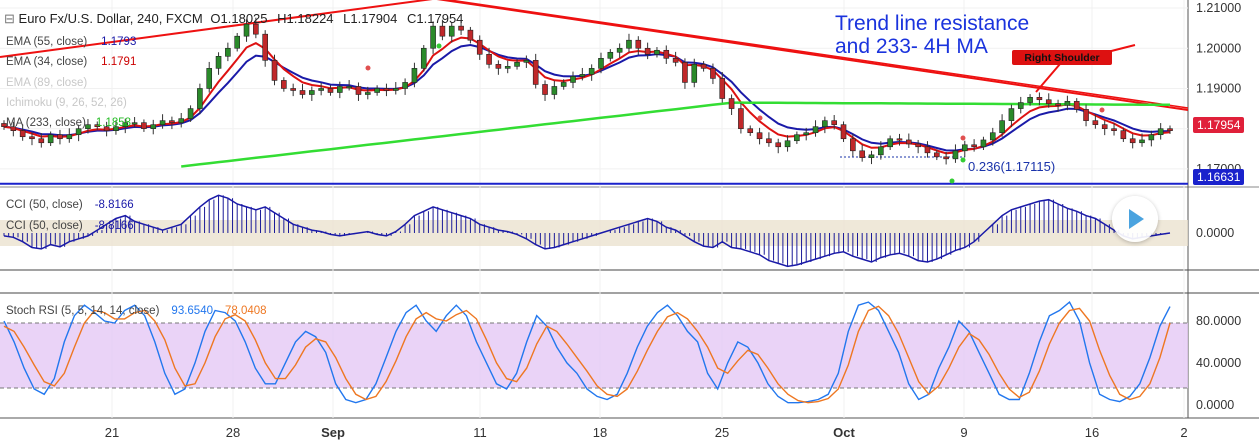  I want to click on cci-neutral-band, so click(594, 233).